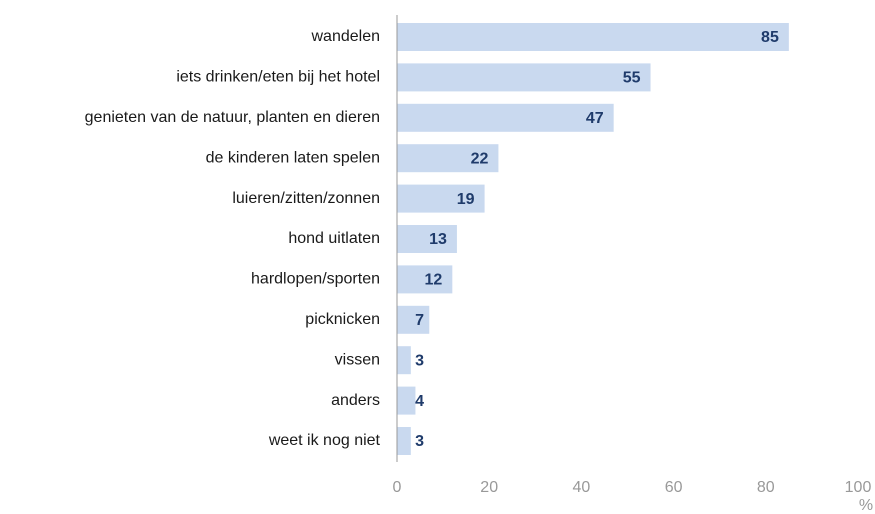 This screenshot has width=875, height=514. Describe the element at coordinates (434, 280) in the screenshot. I see `value-label: 12` at that location.